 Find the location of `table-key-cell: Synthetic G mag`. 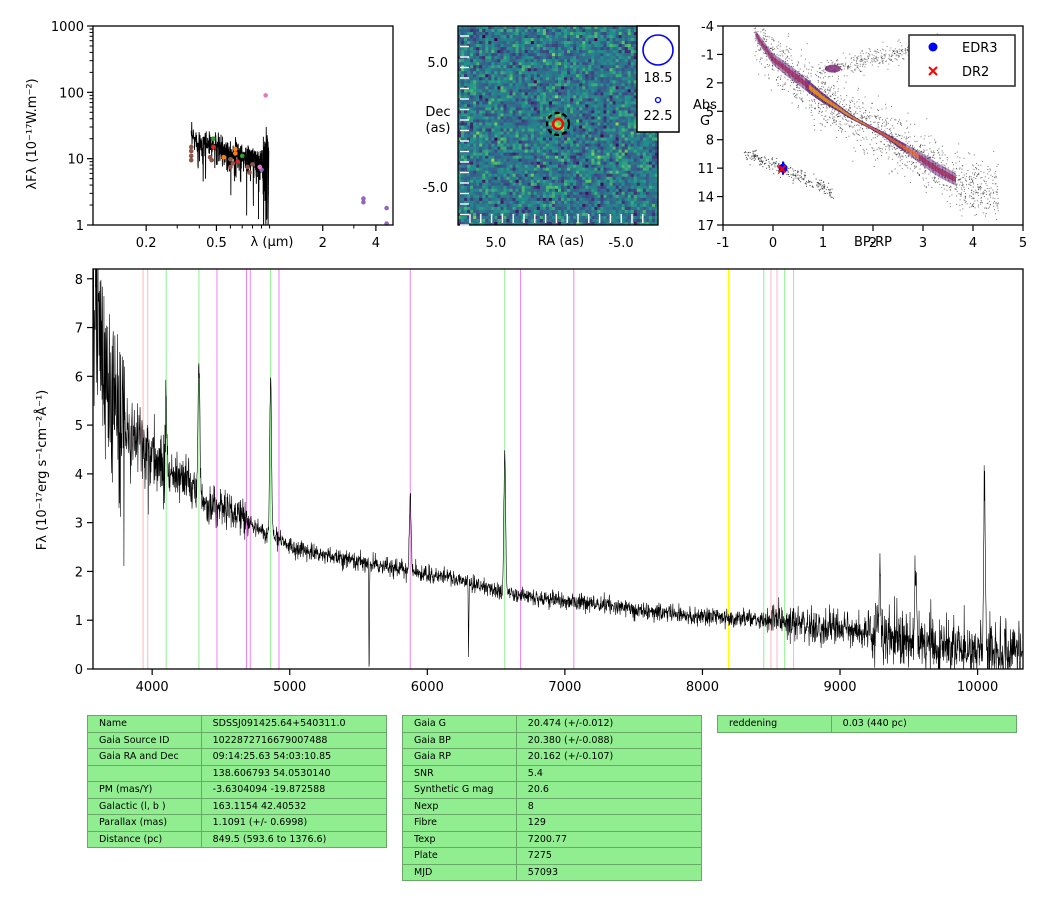

table-key-cell: Synthetic G mag is located at coordinates (459, 790).